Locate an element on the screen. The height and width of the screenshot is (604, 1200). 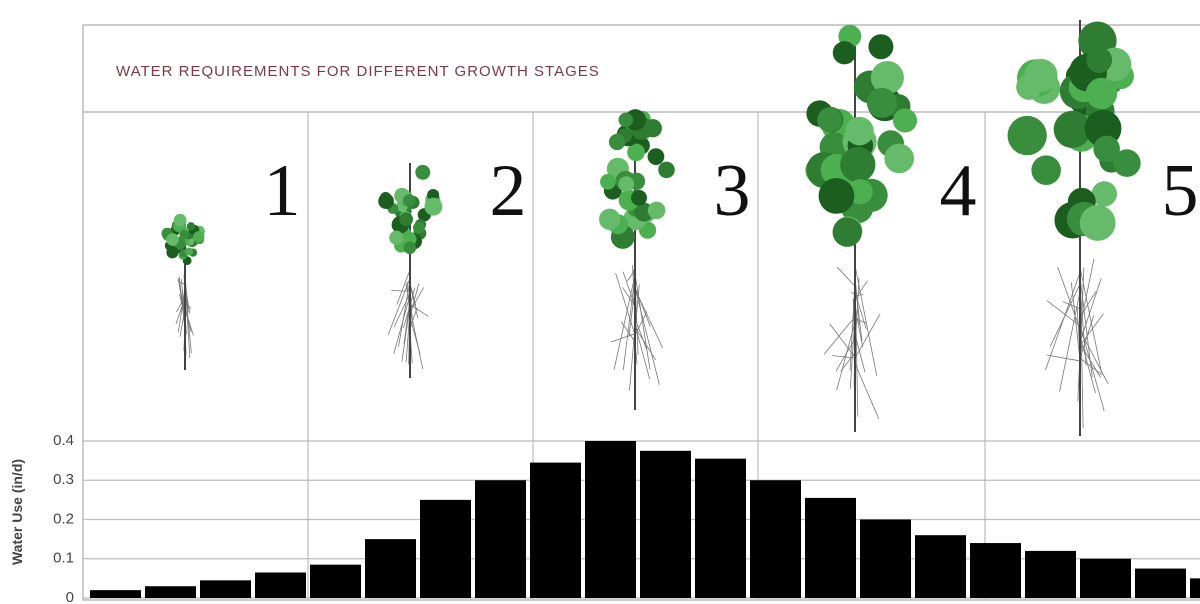
stage-label: 1 is located at coordinates (282, 191).